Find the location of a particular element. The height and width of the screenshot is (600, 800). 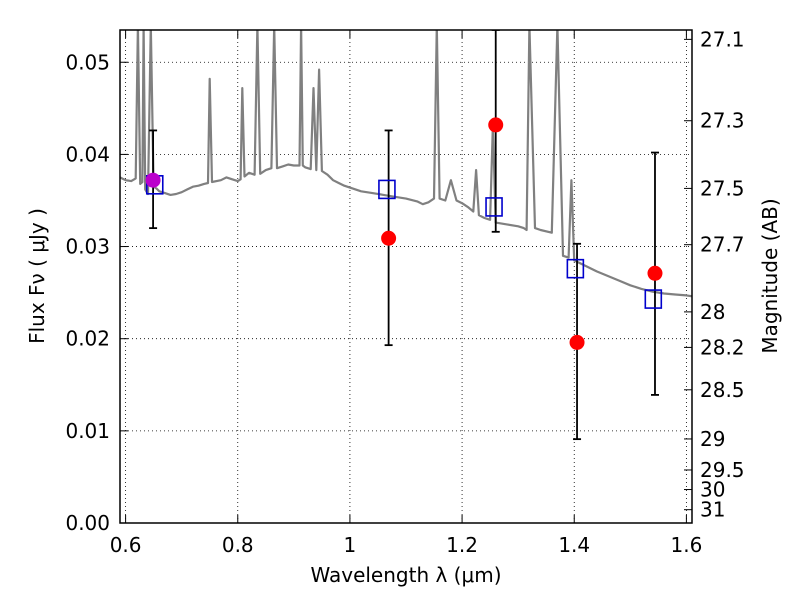

x-tick-label: 1.4 is located at coordinates (574, 545).